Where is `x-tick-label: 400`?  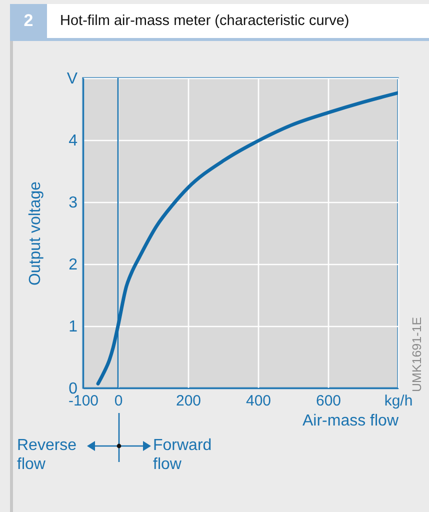 x-tick-label: 400 is located at coordinates (259, 401).